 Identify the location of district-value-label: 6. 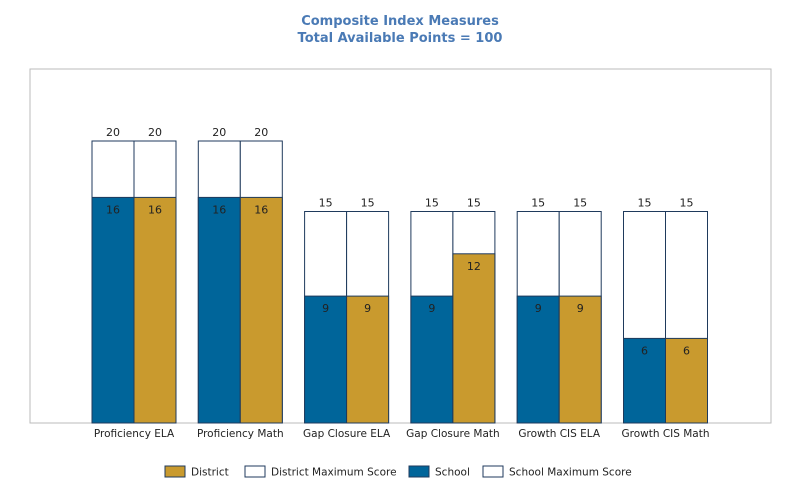
(686, 350).